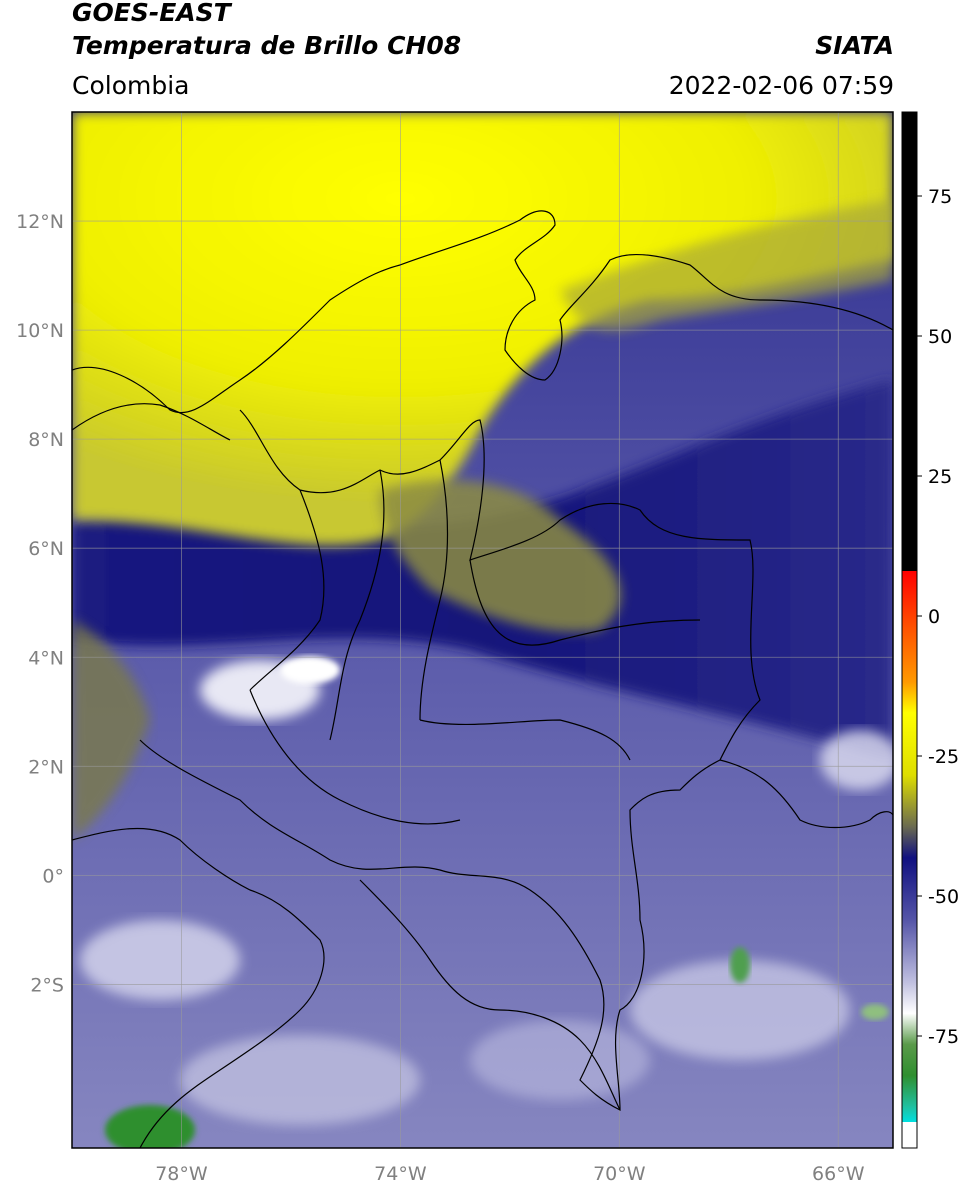 Image resolution: width=966 pixels, height=1190 pixels. Describe the element at coordinates (267, 45) in the screenshot. I see `product-title: Temperatura de Brillo CH08` at that location.